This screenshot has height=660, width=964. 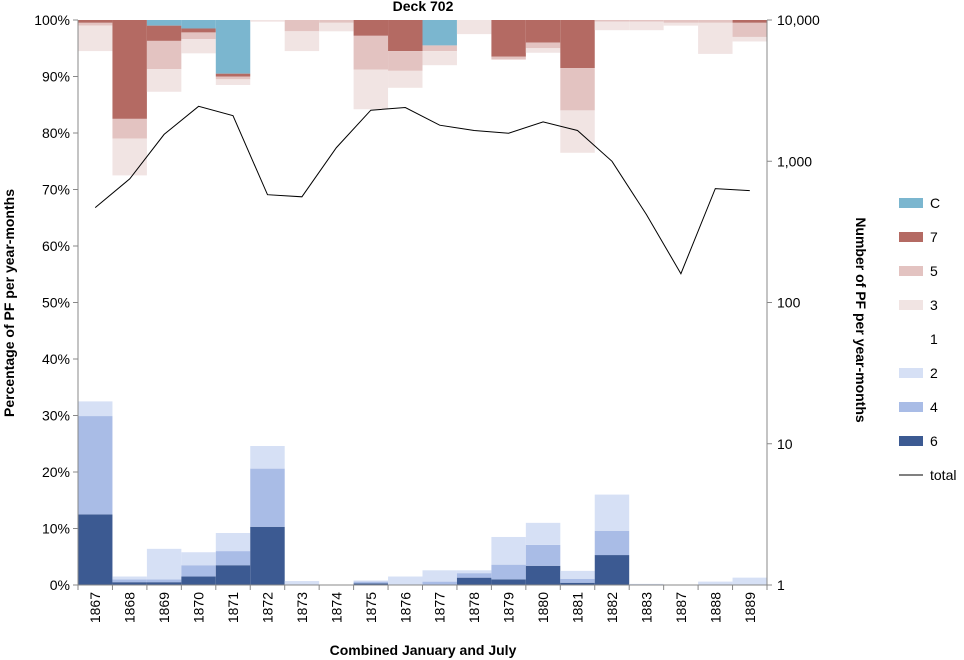 What do you see at coordinates (56, 246) in the screenshot?
I see `left-tick-label: 60%` at bounding box center [56, 246].